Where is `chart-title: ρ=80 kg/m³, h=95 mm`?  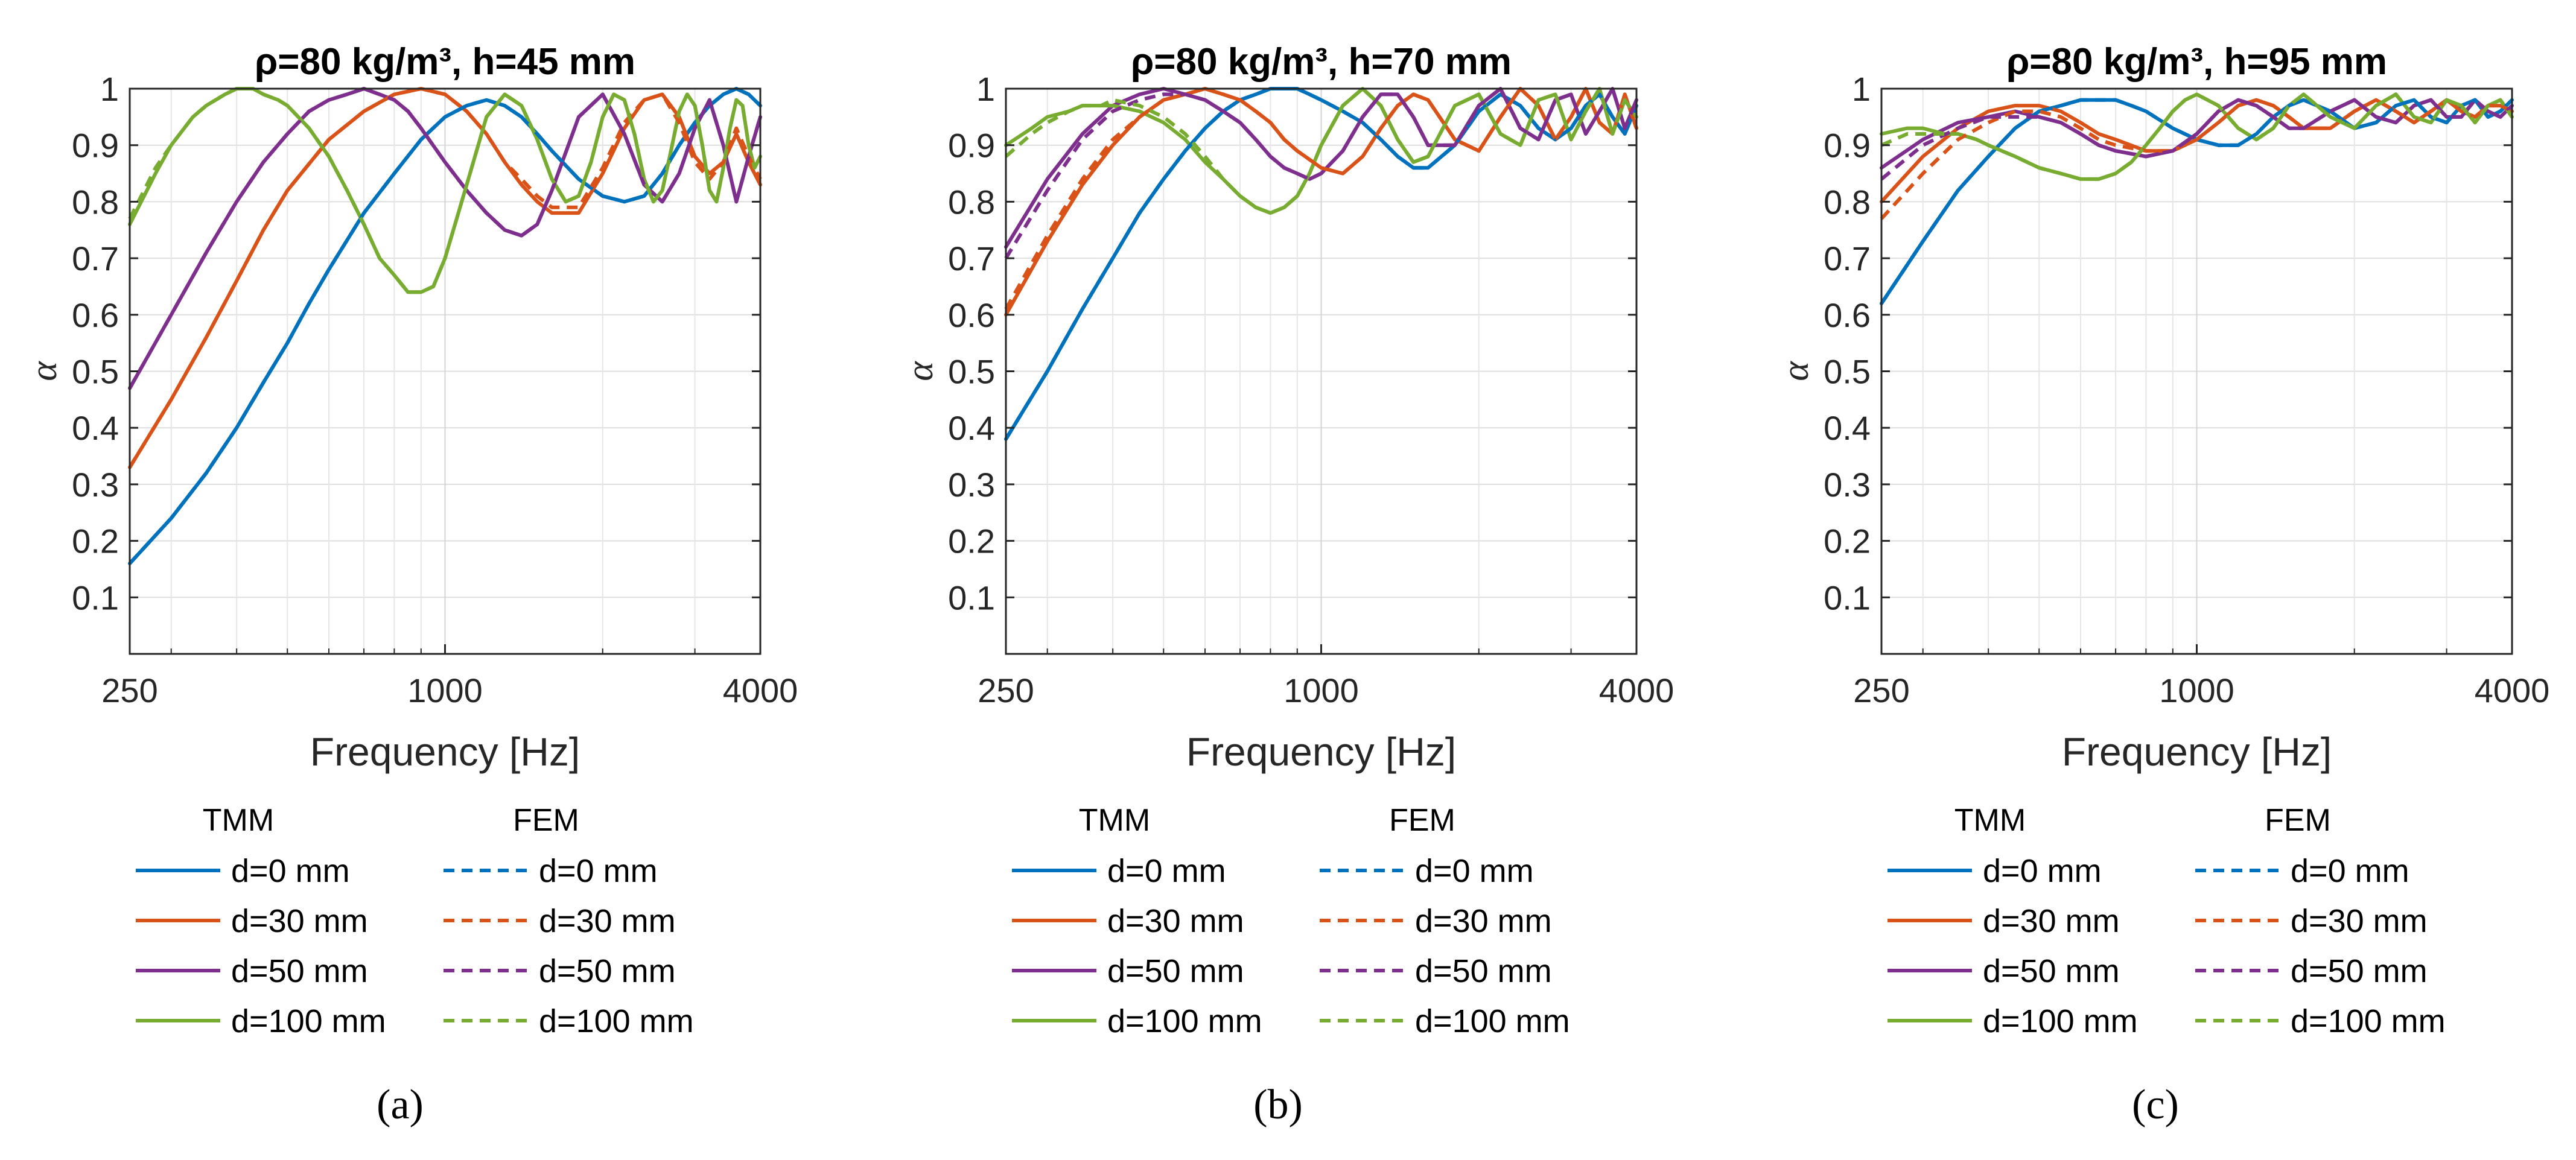 chart-title: ρ=80 kg/m³, h=95 mm is located at coordinates (2196, 62).